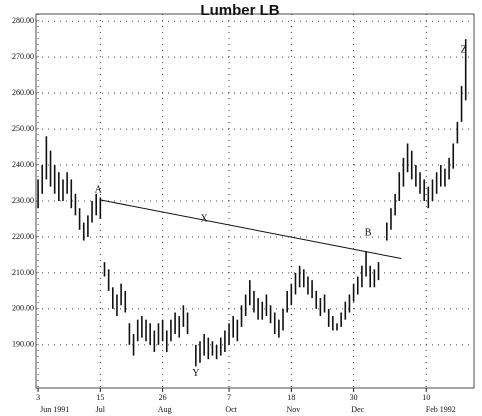 This screenshot has height=416, width=482. Describe the element at coordinates (23, 20) in the screenshot. I see `y-tick-label: 280.00` at that location.